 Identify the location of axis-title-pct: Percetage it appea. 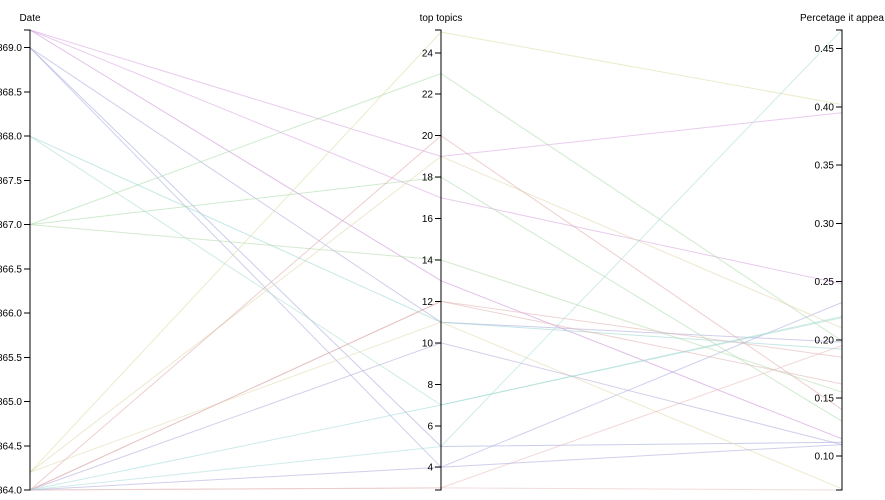
(842, 18).